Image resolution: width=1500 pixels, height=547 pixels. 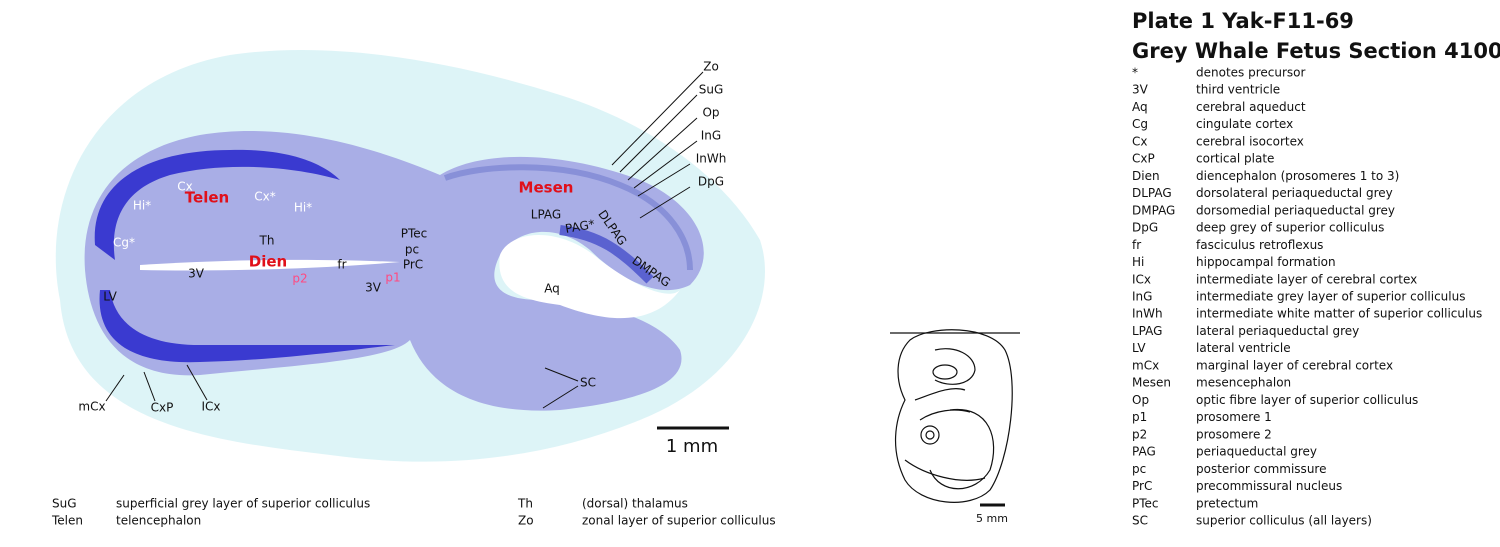 What do you see at coordinates (1139, 141) in the screenshot?
I see `legend-abbr: Cx` at bounding box center [1139, 141].